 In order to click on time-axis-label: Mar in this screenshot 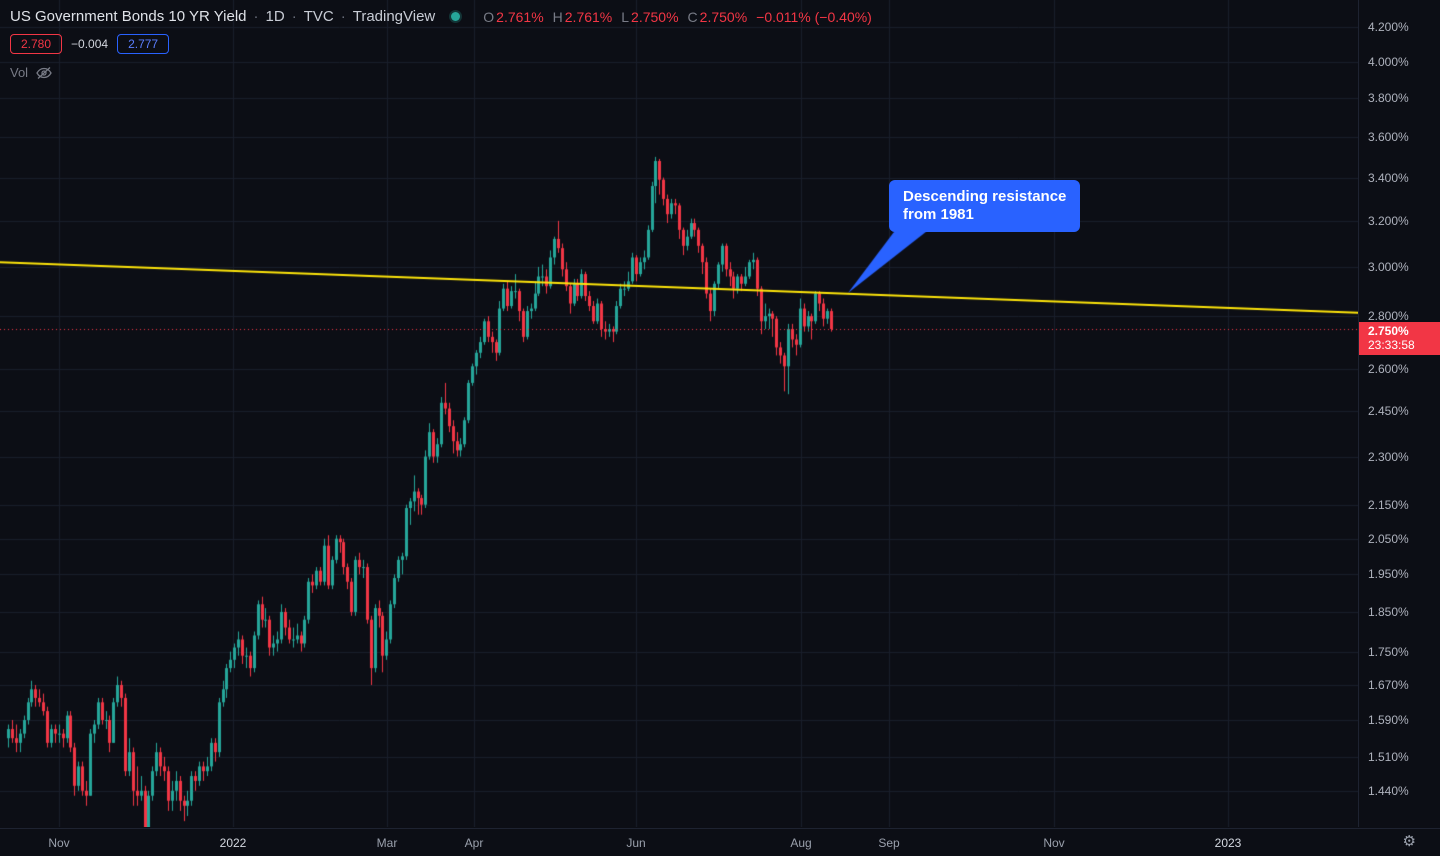, I will do `click(387, 843)`.